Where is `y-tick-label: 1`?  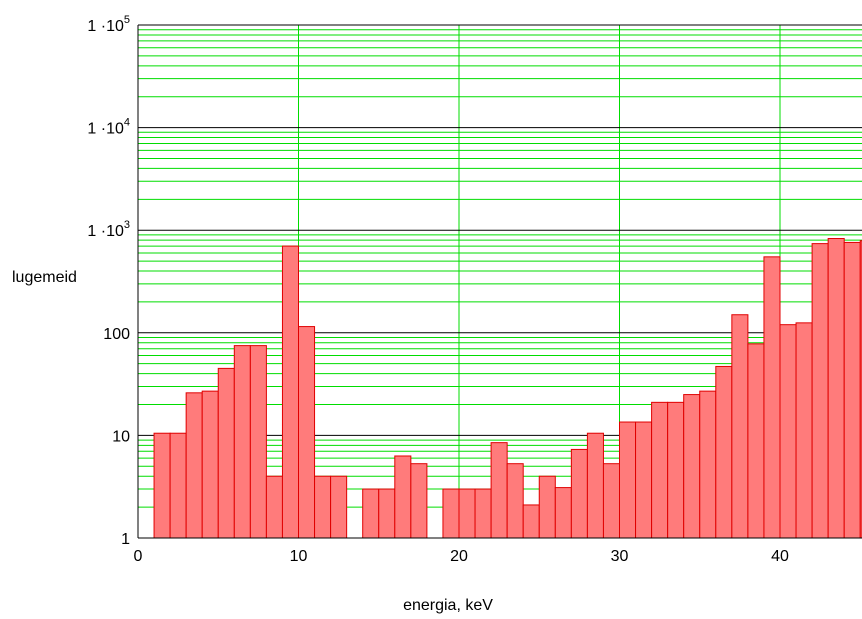
y-tick-label: 1 is located at coordinates (125, 539).